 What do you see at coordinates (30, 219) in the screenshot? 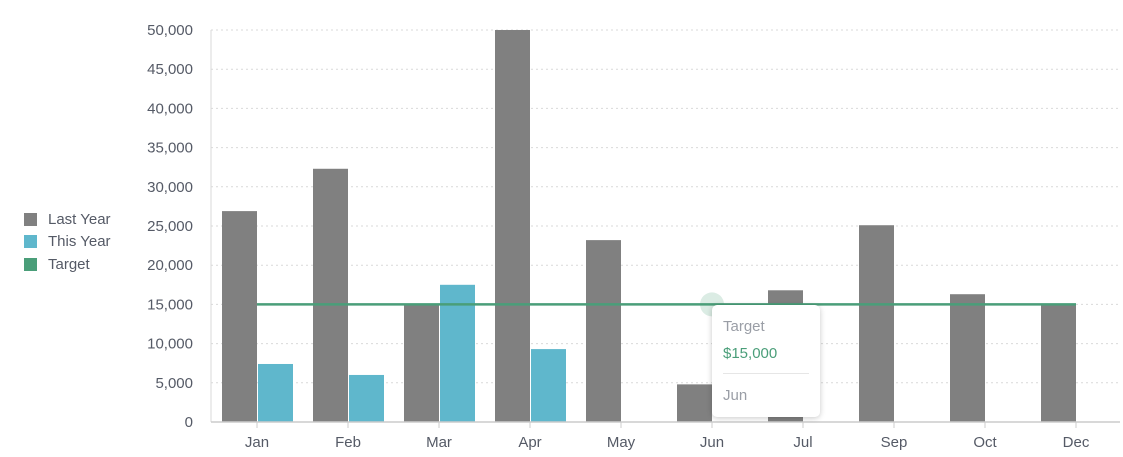
I see `legend-swatch-last-year` at bounding box center [30, 219].